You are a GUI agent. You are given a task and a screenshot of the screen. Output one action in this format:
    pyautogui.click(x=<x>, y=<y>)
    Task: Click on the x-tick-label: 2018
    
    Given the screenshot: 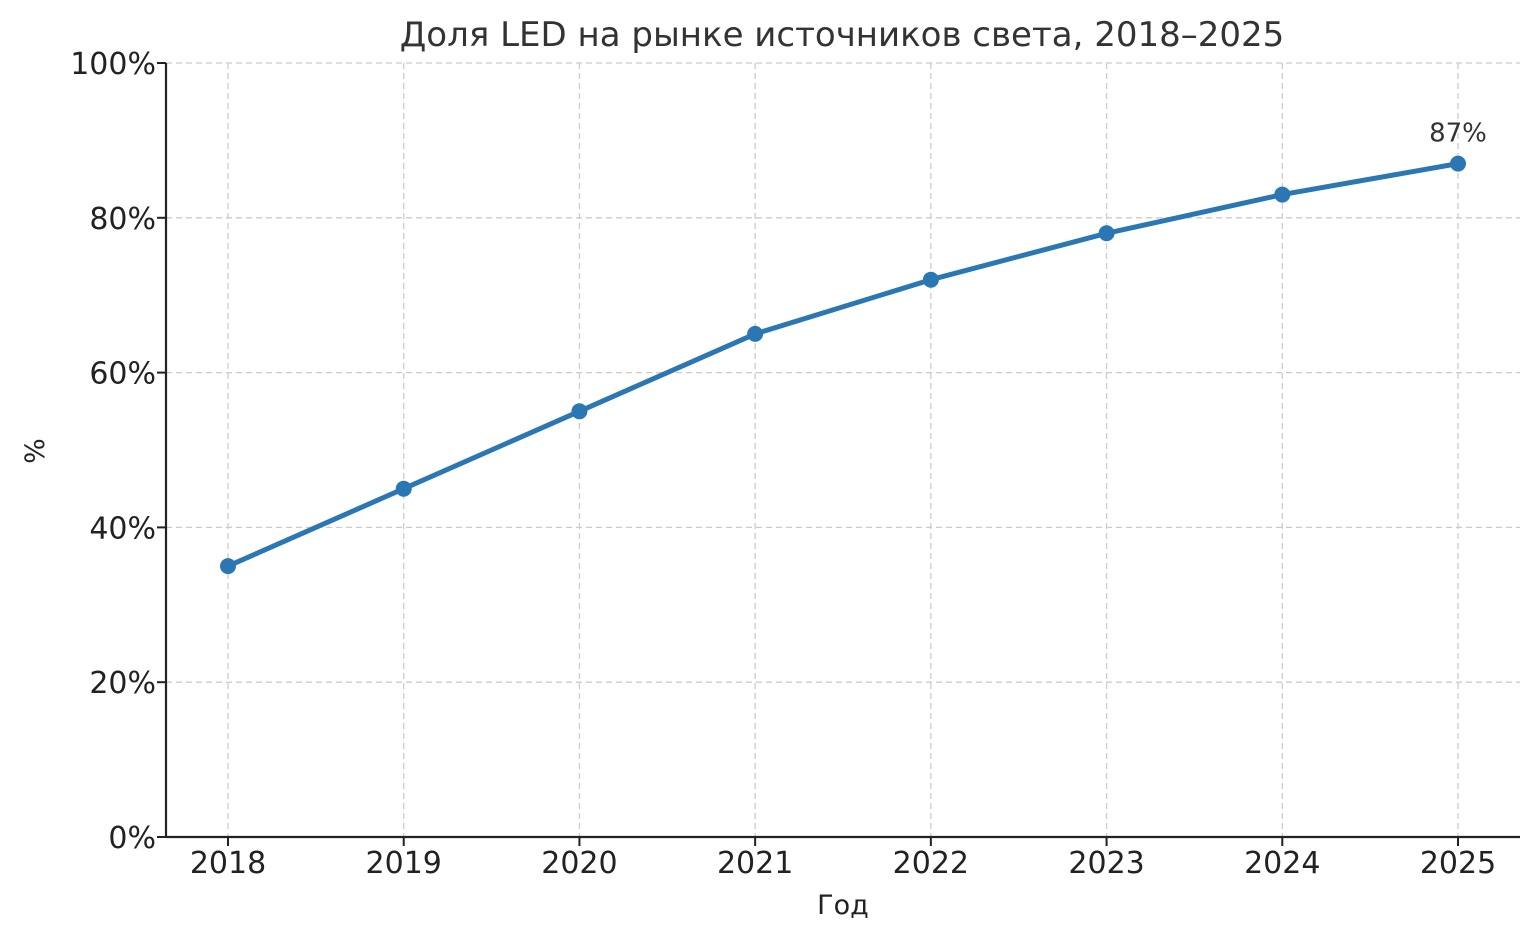 What is the action you would take?
    pyautogui.click(x=228, y=863)
    